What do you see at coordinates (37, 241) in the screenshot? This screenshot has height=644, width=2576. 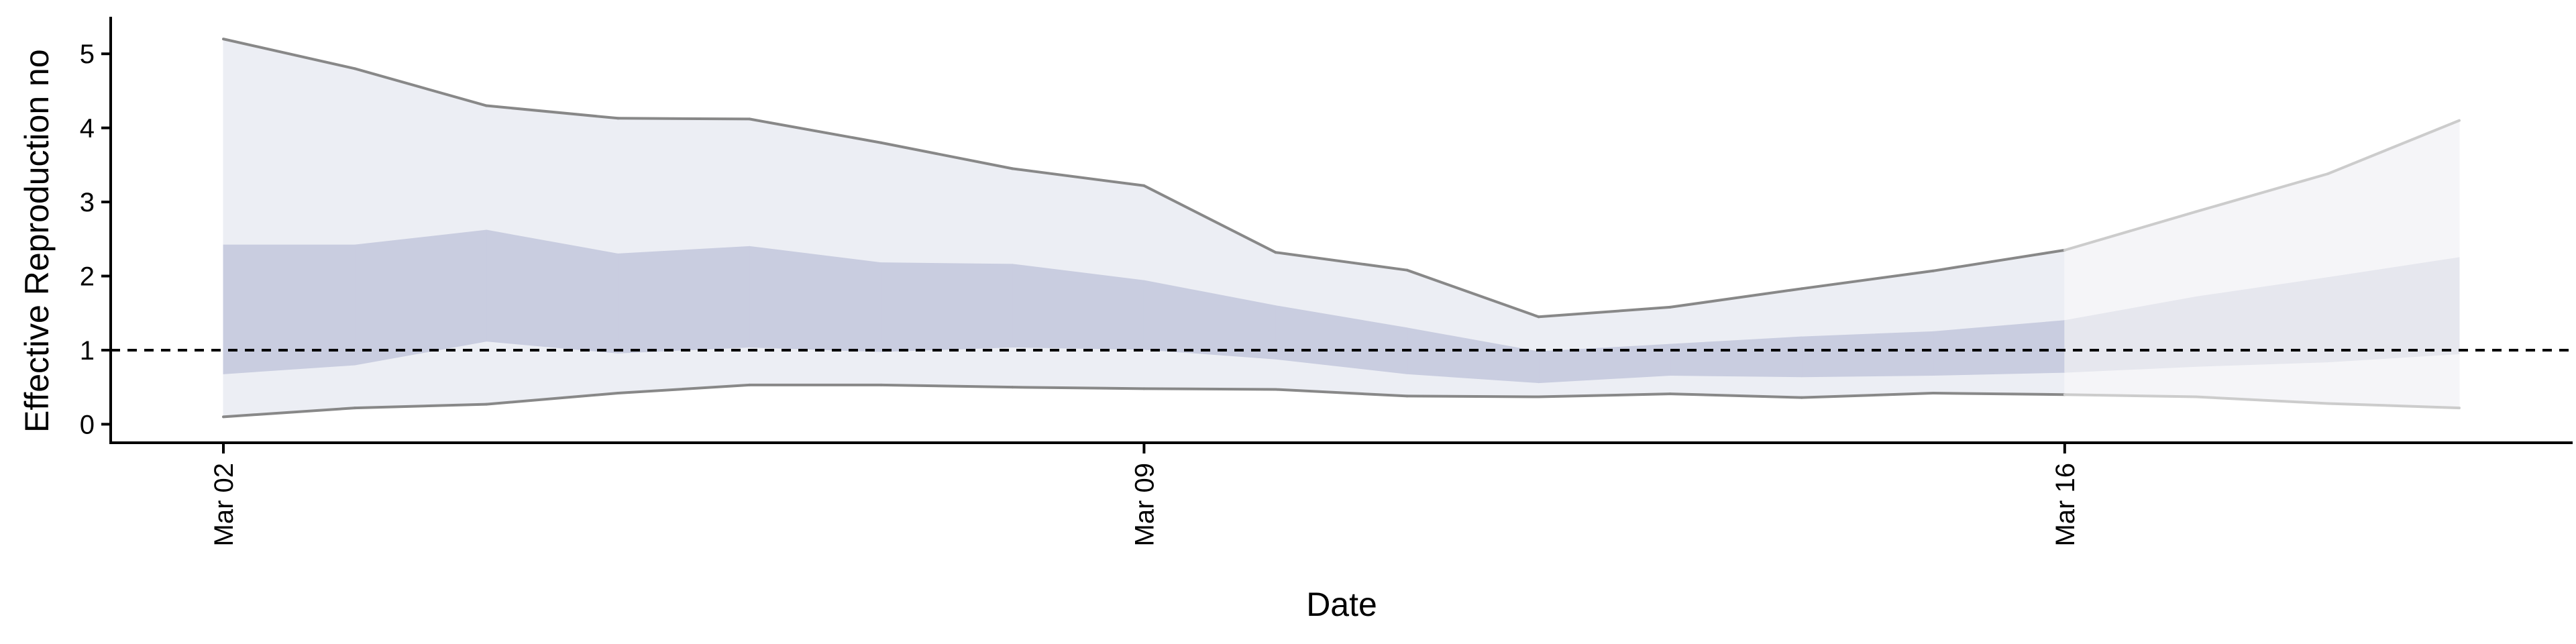 I see `y-axis-title: Effective Reproduction no` at bounding box center [37, 241].